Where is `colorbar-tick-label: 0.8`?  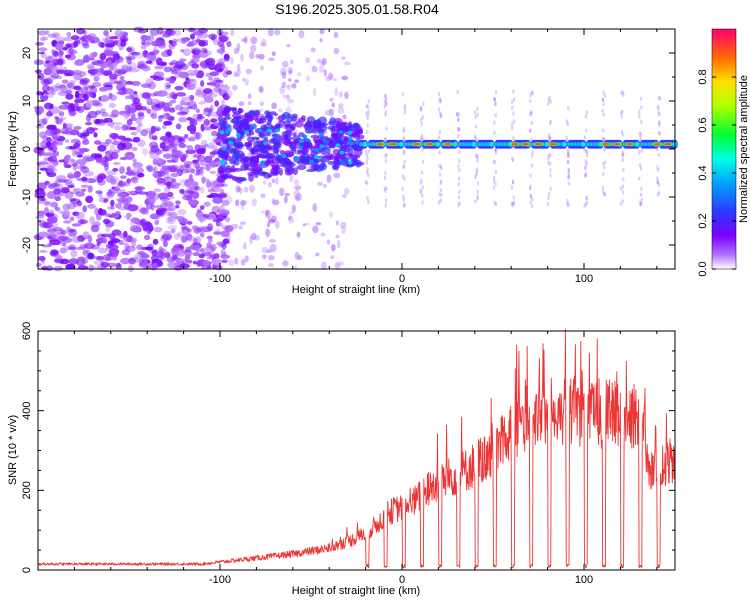
colorbar-tick-label: 0.8 is located at coordinates (703, 76).